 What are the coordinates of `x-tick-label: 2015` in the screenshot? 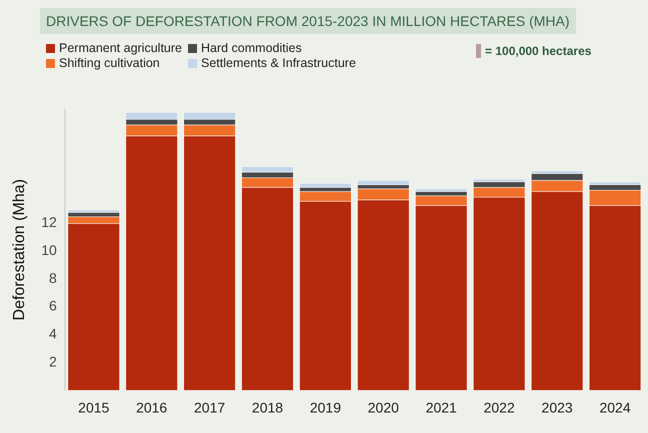 It's located at (94, 407).